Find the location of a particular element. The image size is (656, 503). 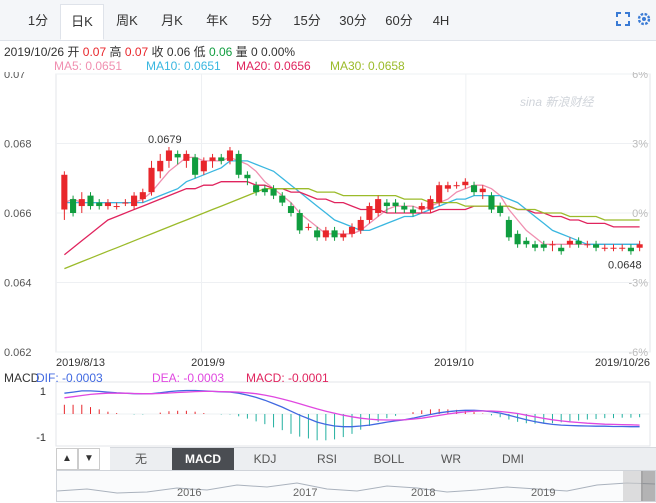

info-date: 2019/10/26 is located at coordinates (34, 52).